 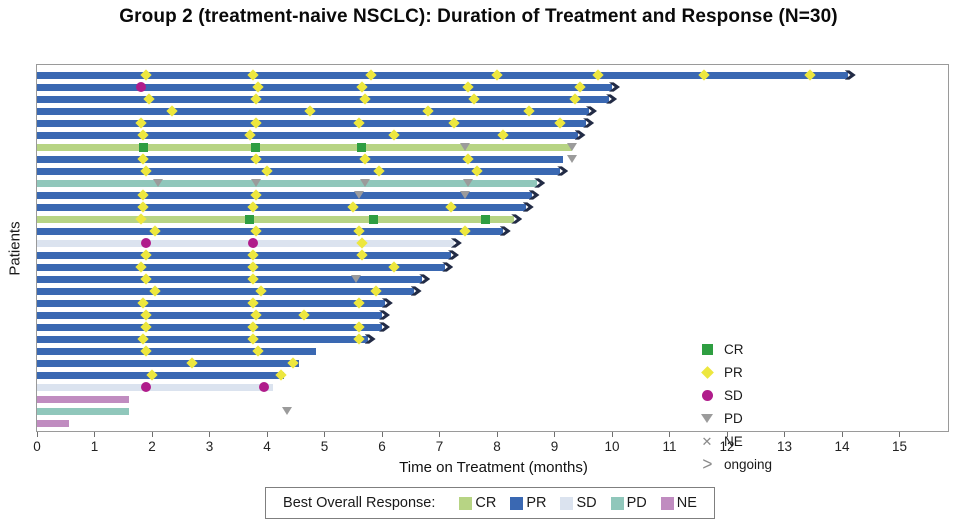 What do you see at coordinates (94, 446) in the screenshot?
I see `x-tick-label: 1` at bounding box center [94, 446].